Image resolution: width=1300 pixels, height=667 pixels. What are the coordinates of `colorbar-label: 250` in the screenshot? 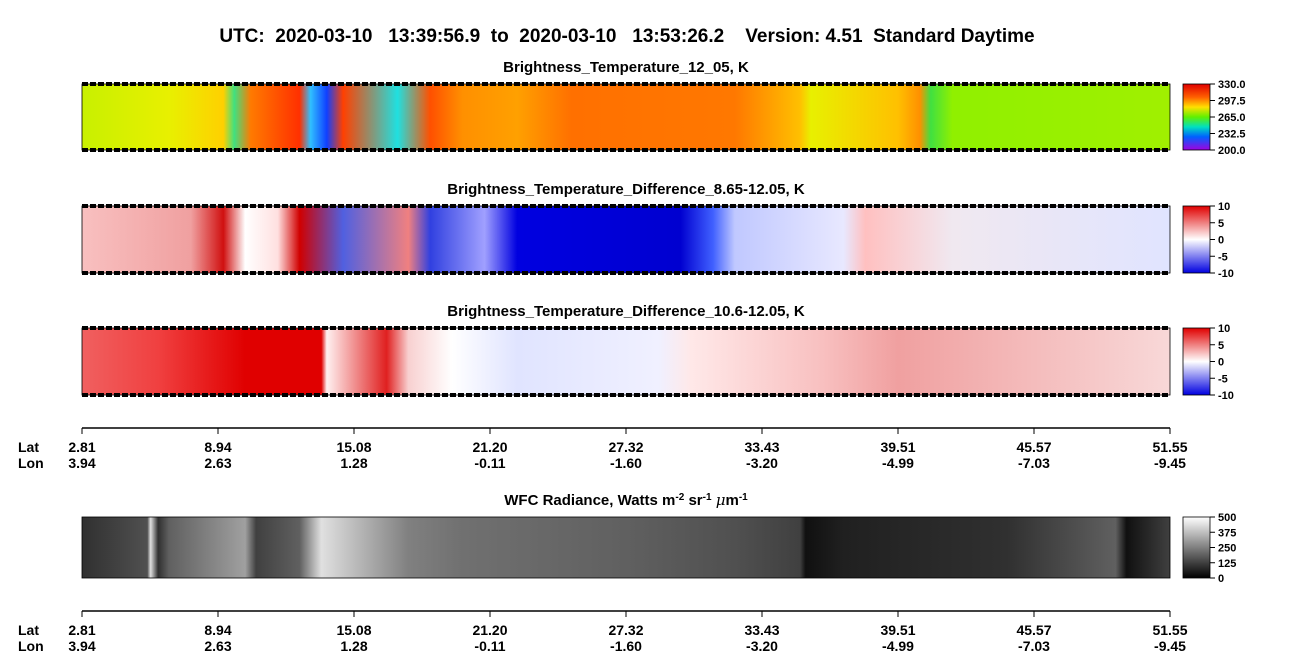 It's located at (1227, 549).